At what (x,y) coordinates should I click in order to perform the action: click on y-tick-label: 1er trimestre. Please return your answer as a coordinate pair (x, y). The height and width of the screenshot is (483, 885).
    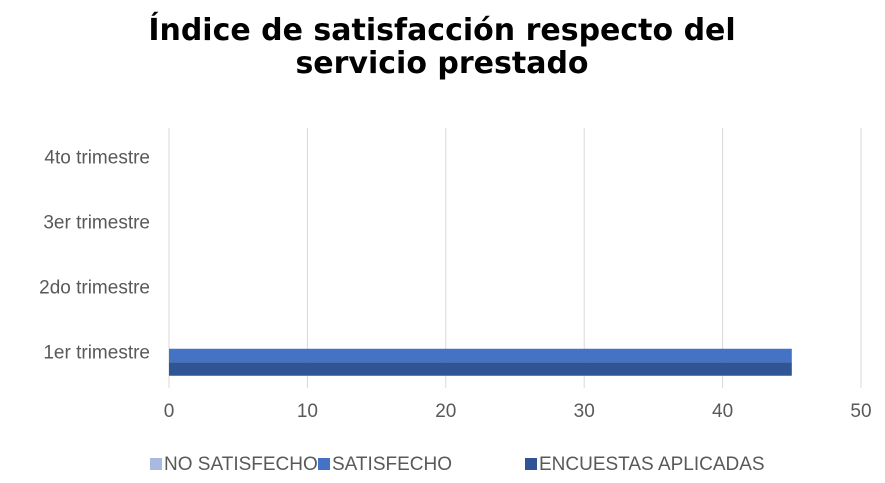
    Looking at the image, I should click on (96, 353).